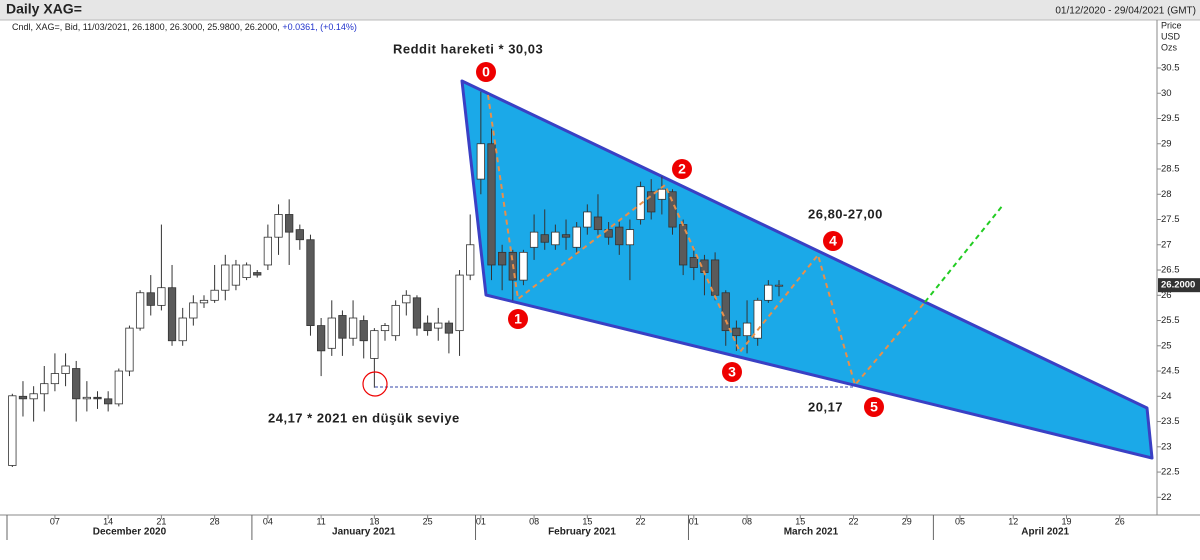 This screenshot has height=560, width=1200. Describe the element at coordinates (854, 521) in the screenshot. I see `x-tick-label: 22` at that location.